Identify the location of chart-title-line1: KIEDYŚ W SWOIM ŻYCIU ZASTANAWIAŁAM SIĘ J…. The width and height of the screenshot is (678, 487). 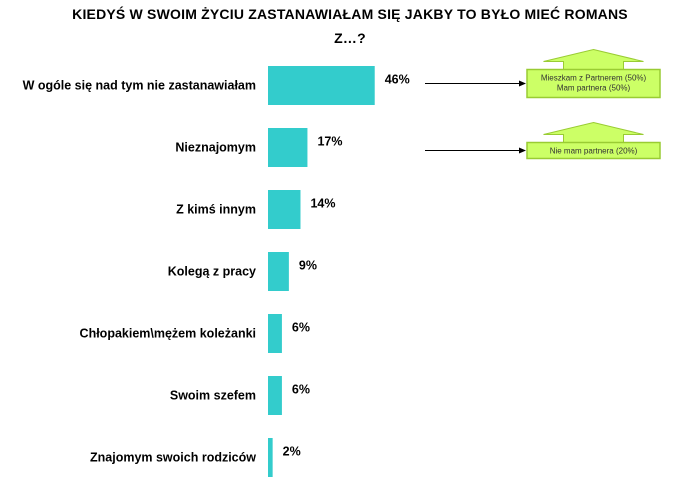
(350, 14).